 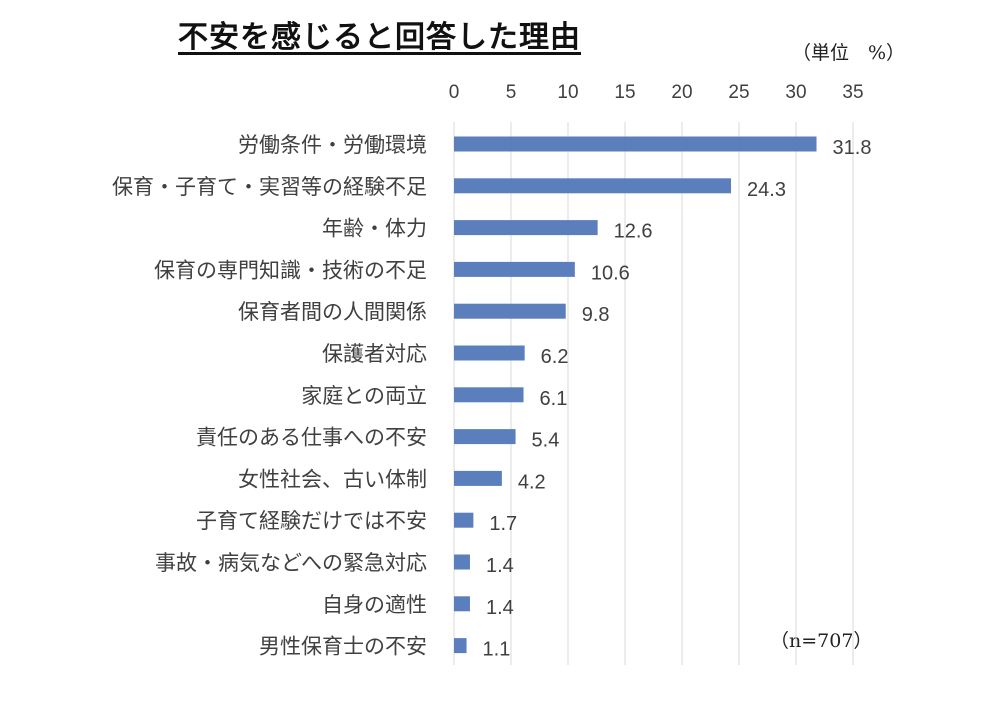 I want to click on value-label: 31.8, so click(x=852, y=148).